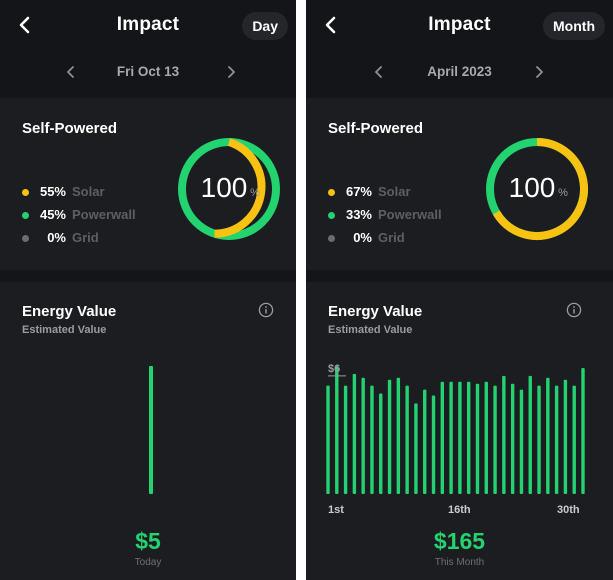  Describe the element at coordinates (477, 438) in the screenshot. I see `bar-day-18th` at that location.